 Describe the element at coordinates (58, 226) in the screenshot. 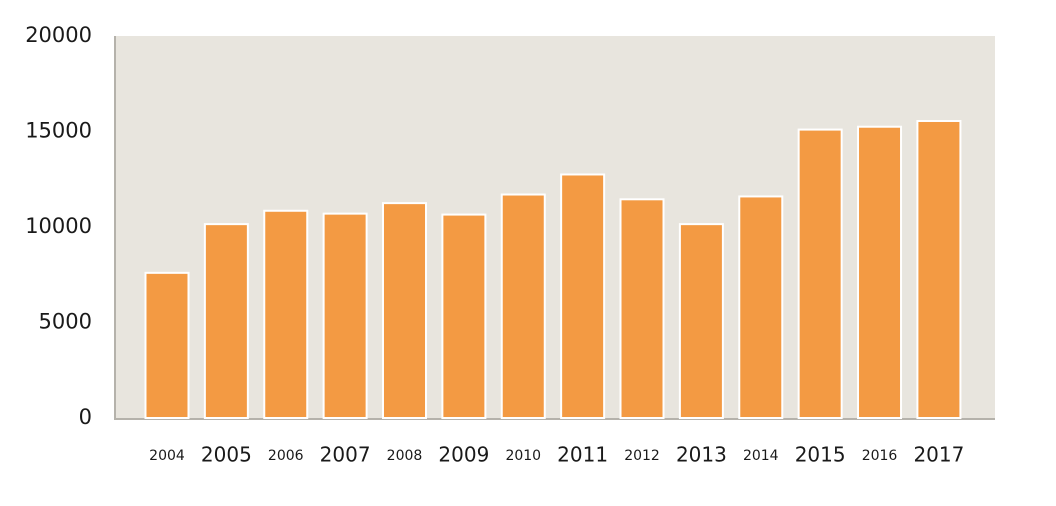

I see `y-tick-label: 10000` at that location.